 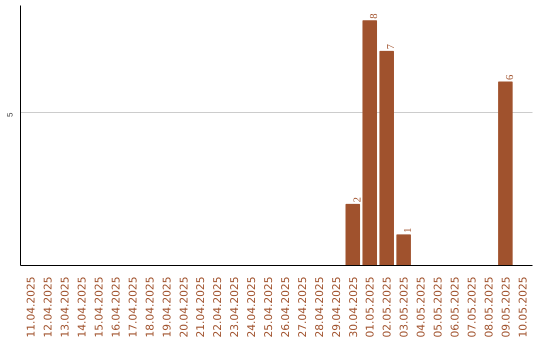 I want to click on x-tick-label: 30.04.2025, so click(x=353, y=307).